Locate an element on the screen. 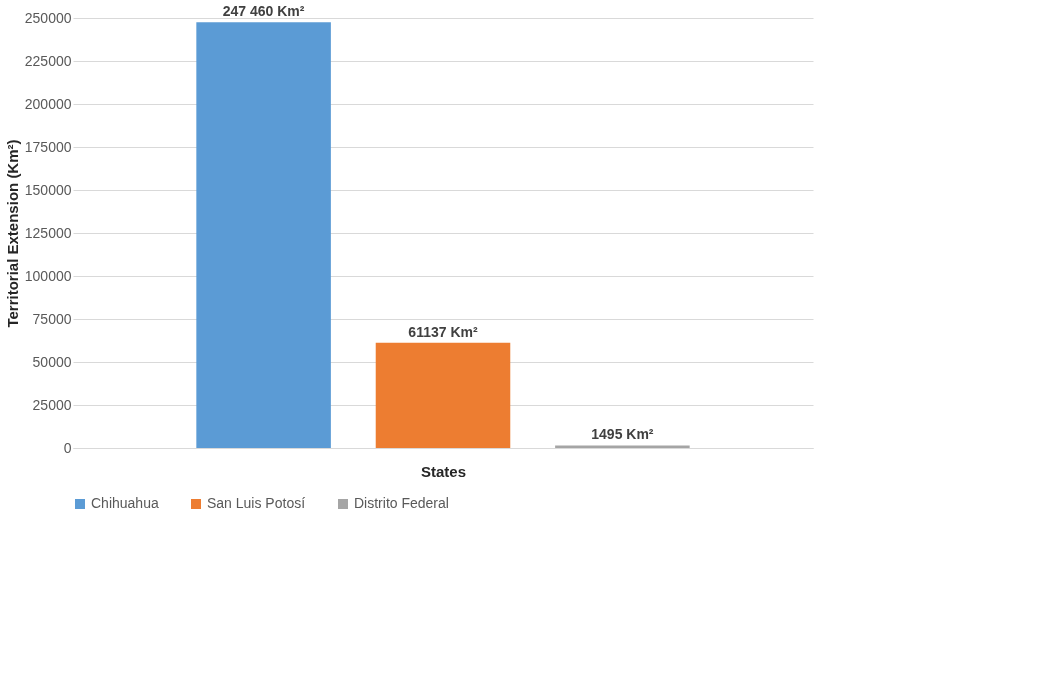 The image size is (1038, 676). data-label: 61137 Km² is located at coordinates (443, 331).